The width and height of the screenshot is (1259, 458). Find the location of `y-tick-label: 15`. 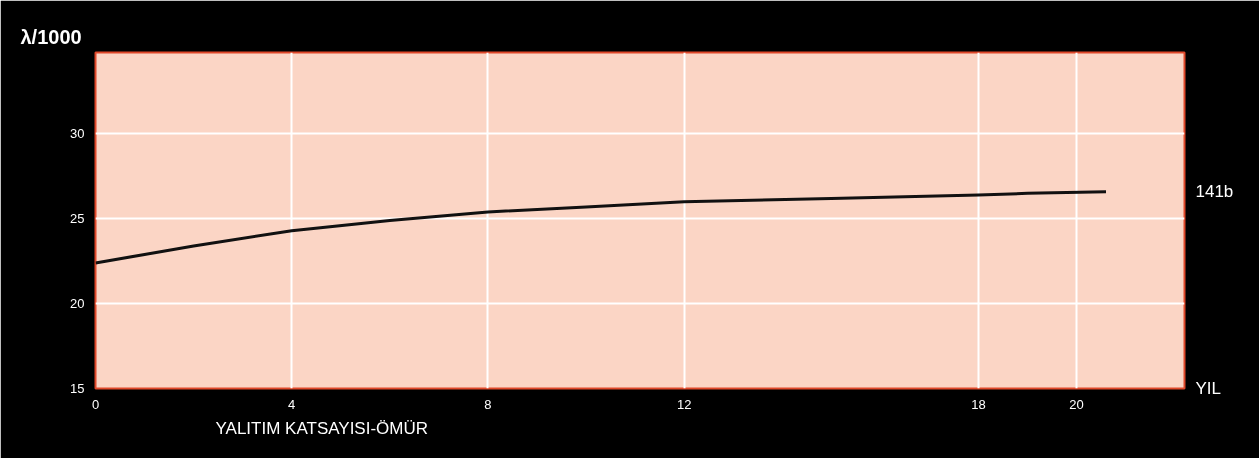

y-tick-label: 15 is located at coordinates (77, 388).